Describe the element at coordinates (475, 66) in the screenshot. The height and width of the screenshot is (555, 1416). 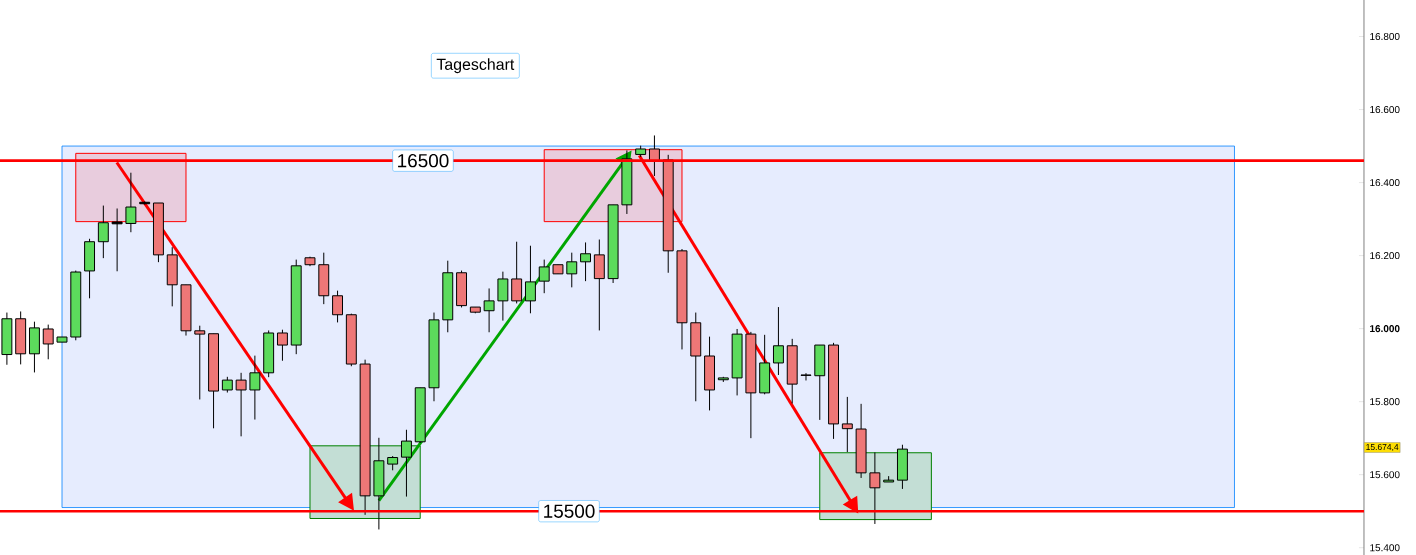
I see `text: Tageschart` at that location.